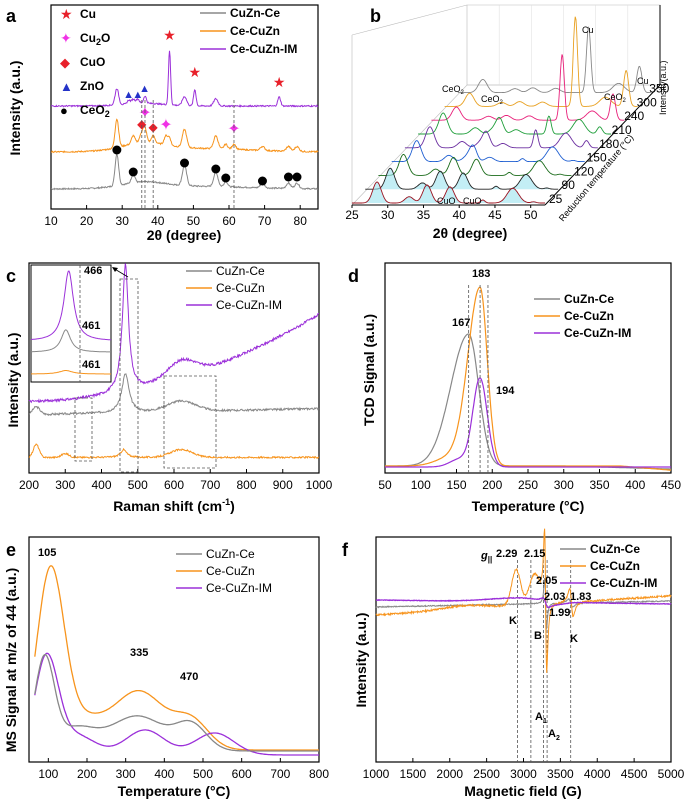 The width and height of the screenshot is (685, 801). What do you see at coordinates (513, 621) in the screenshot?
I see `panel-f-label-k1: K` at bounding box center [513, 621].